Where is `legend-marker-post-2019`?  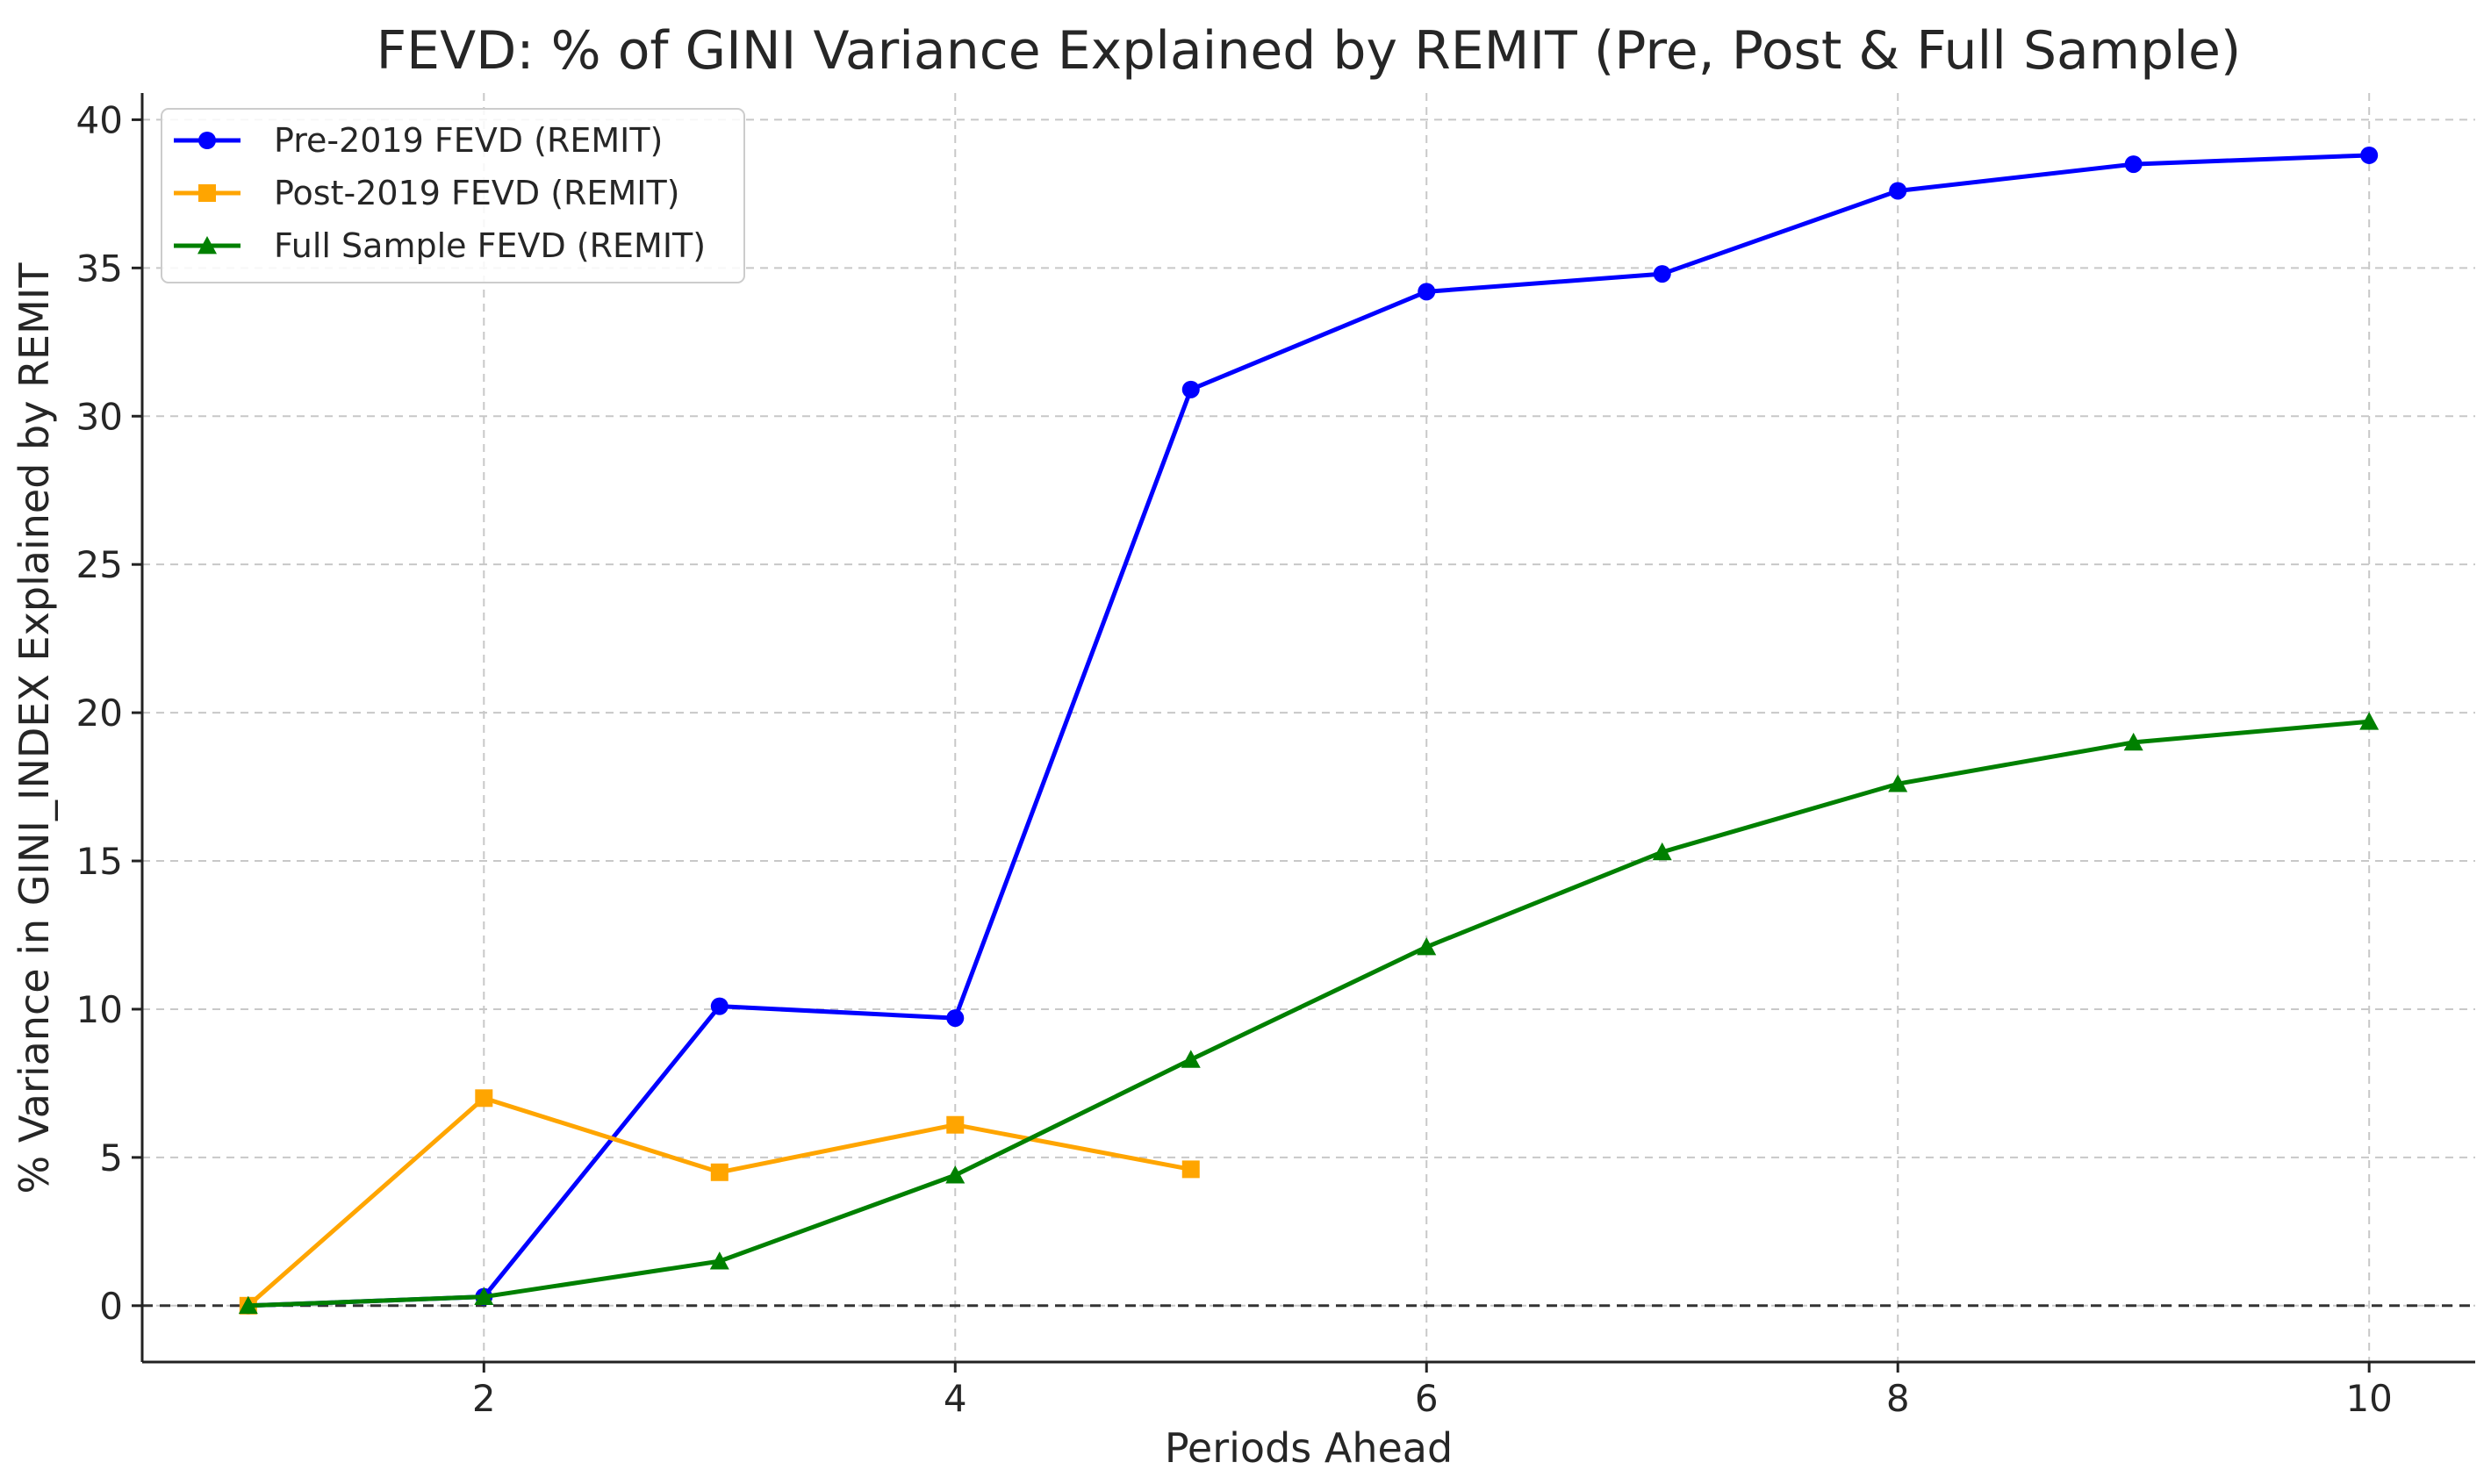
legend-marker-post-2019 is located at coordinates (207, 193).